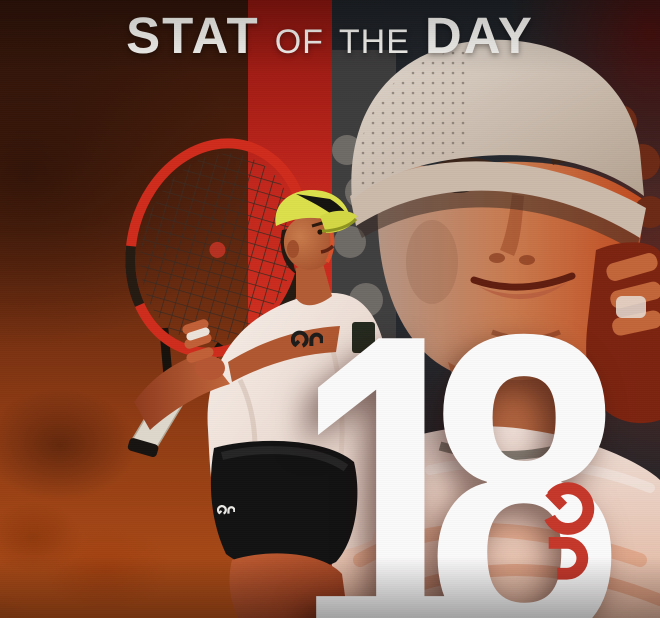 The image size is (660, 618). What do you see at coordinates (568, 530) in the screenshot?
I see `on-logo-big-icon` at bounding box center [568, 530].